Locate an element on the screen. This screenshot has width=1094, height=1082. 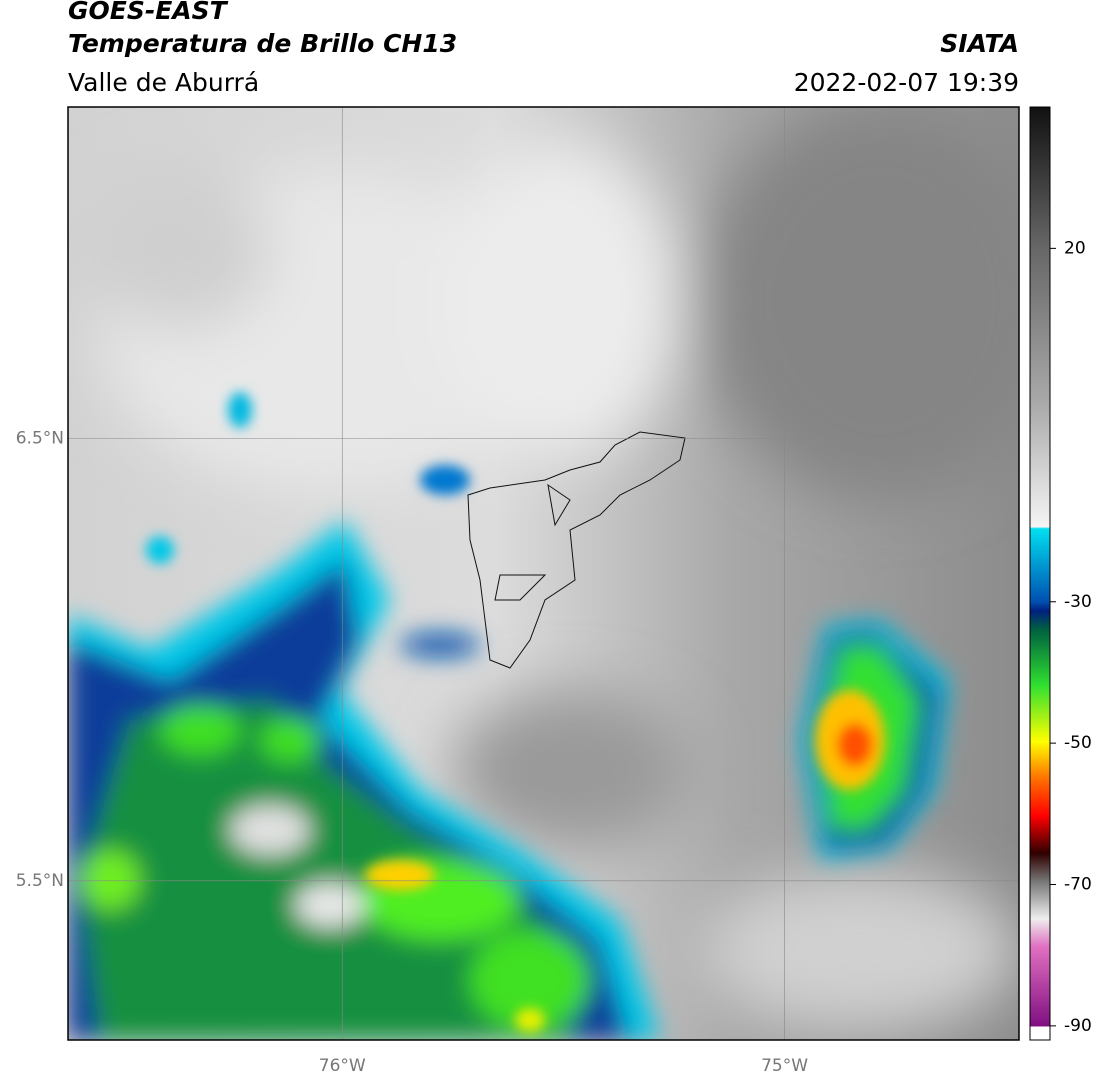
lon-label: 76°W is located at coordinates (342, 1066).